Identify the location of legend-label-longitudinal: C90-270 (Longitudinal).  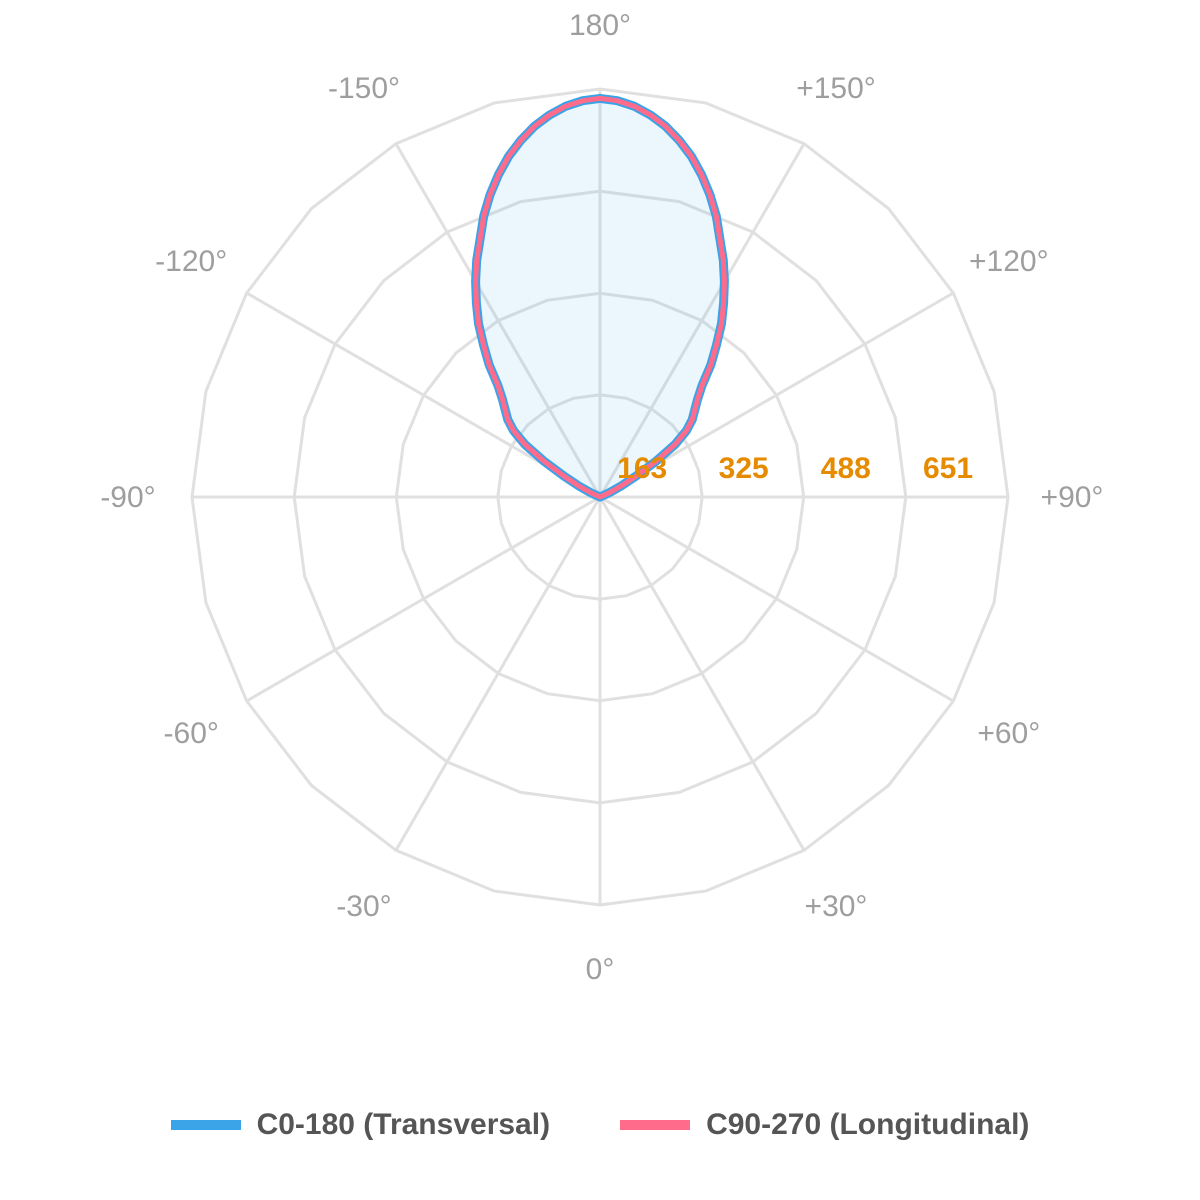
(868, 1124).